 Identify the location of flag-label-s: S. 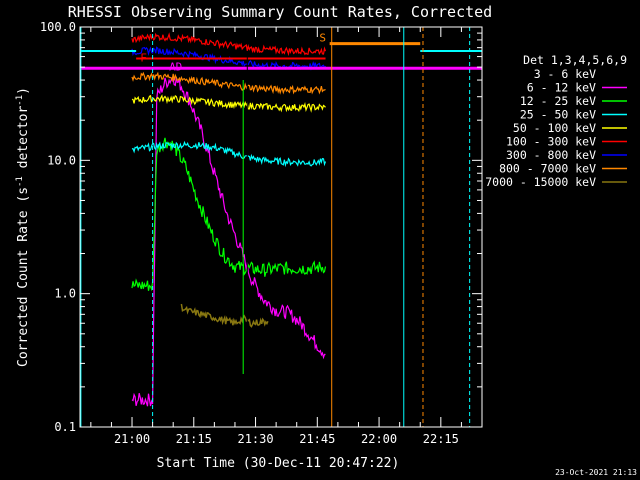
(322, 37).